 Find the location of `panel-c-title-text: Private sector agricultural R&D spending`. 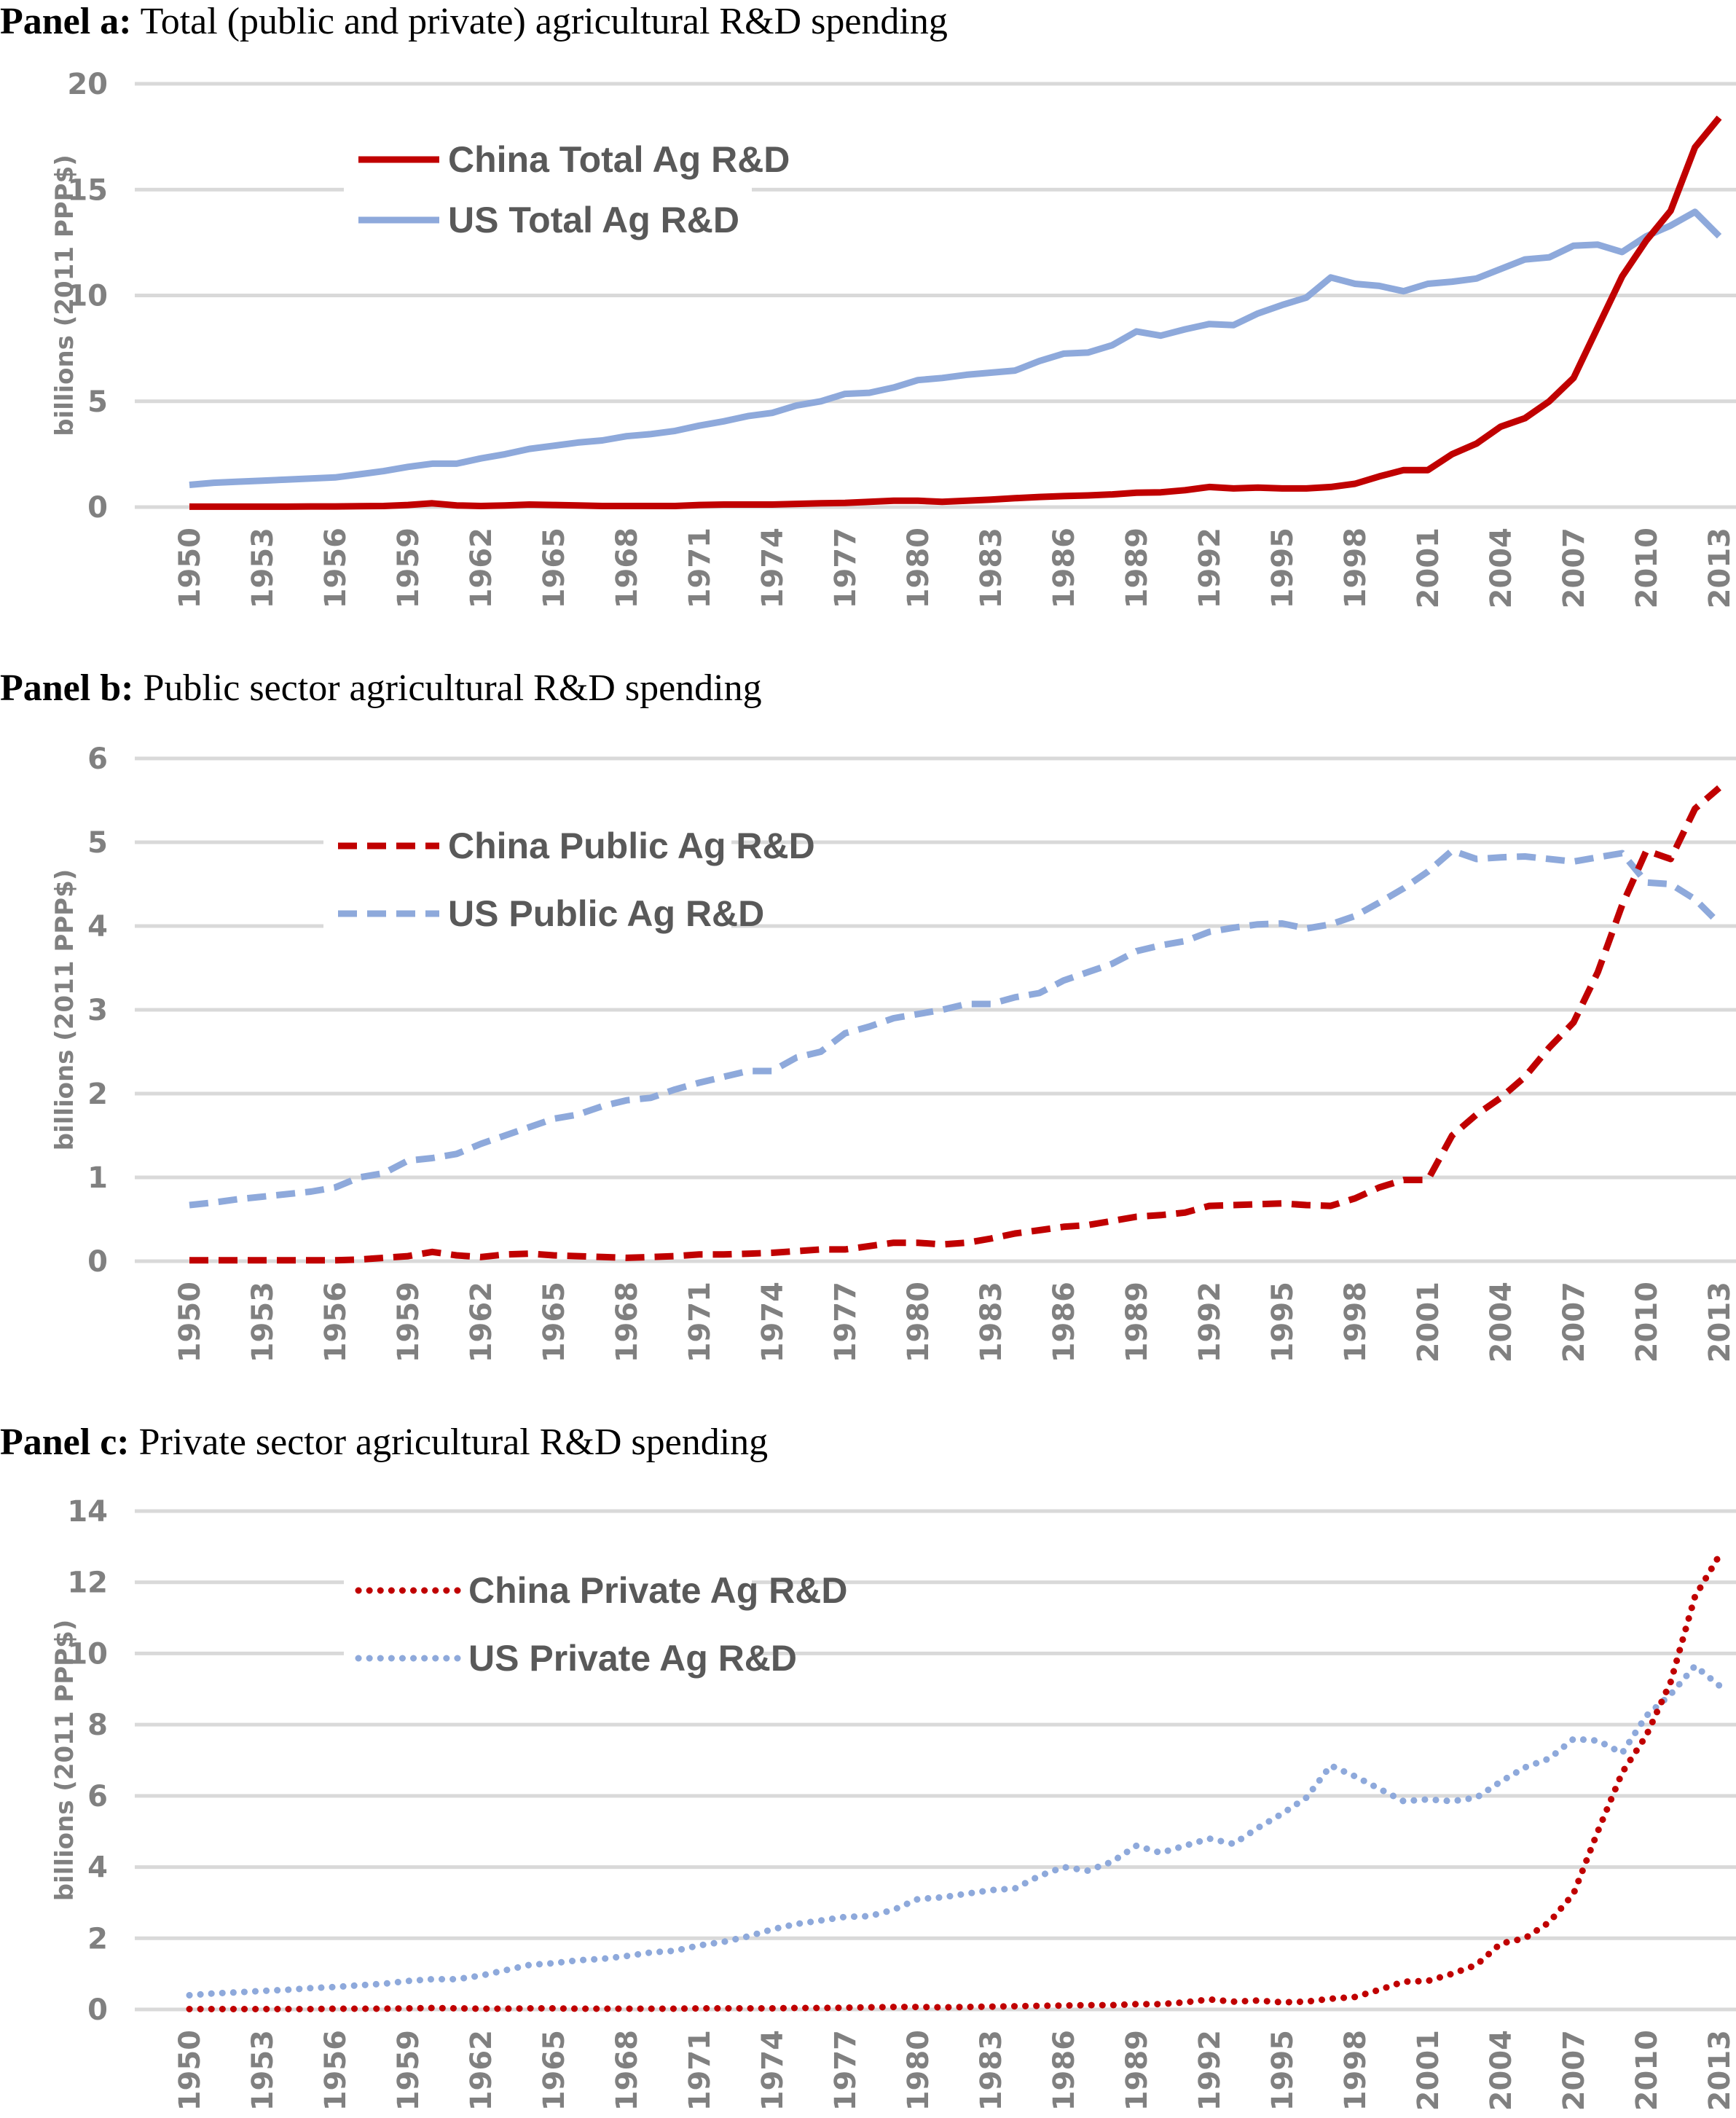

panel-c-title-text: Private sector agricultural R&D spending is located at coordinates (453, 1442).